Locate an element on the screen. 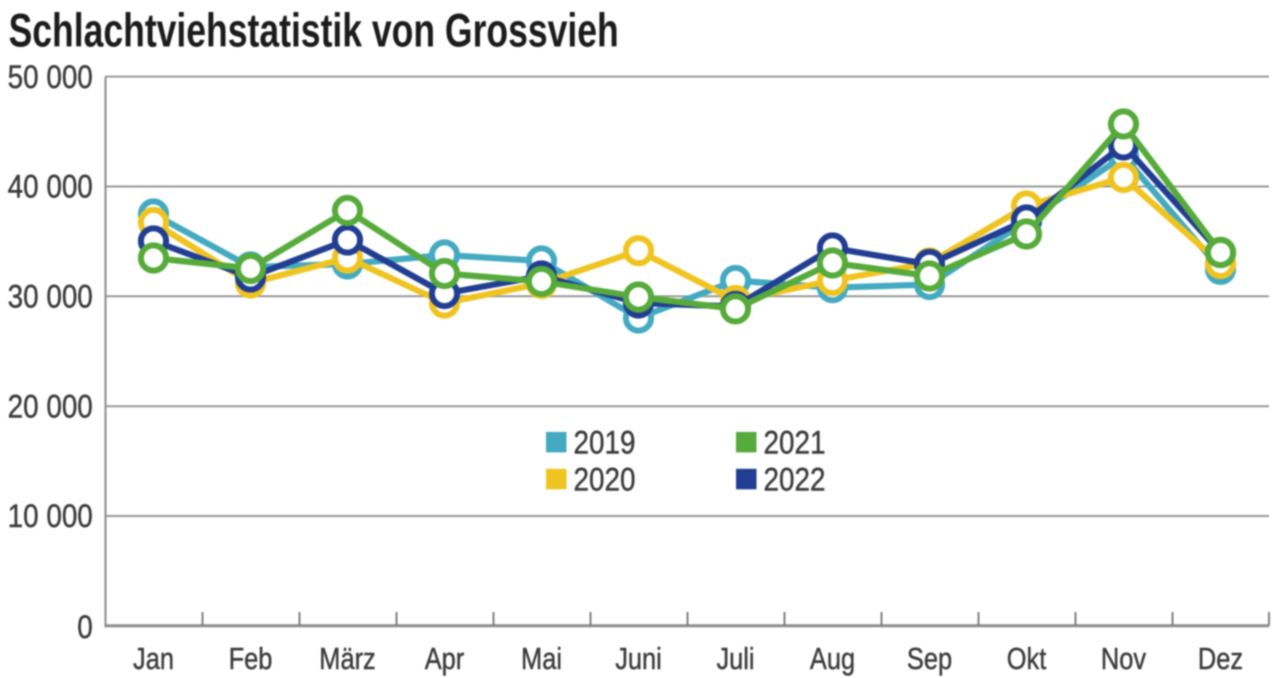 The height and width of the screenshot is (678, 1280). svg-text: Juni is located at coordinates (638, 659).